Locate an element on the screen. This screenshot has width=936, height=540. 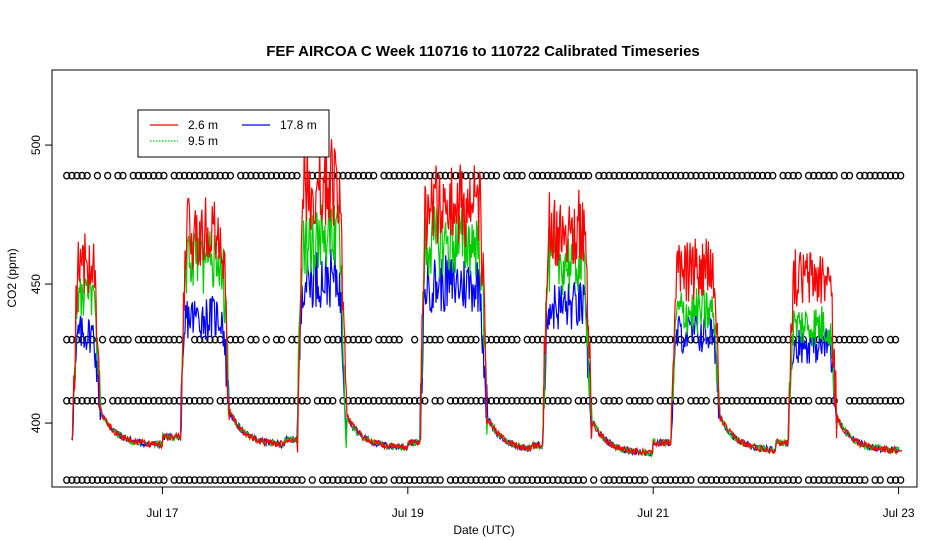
y-axis: 400 450 500 is located at coordinates (40, 284).